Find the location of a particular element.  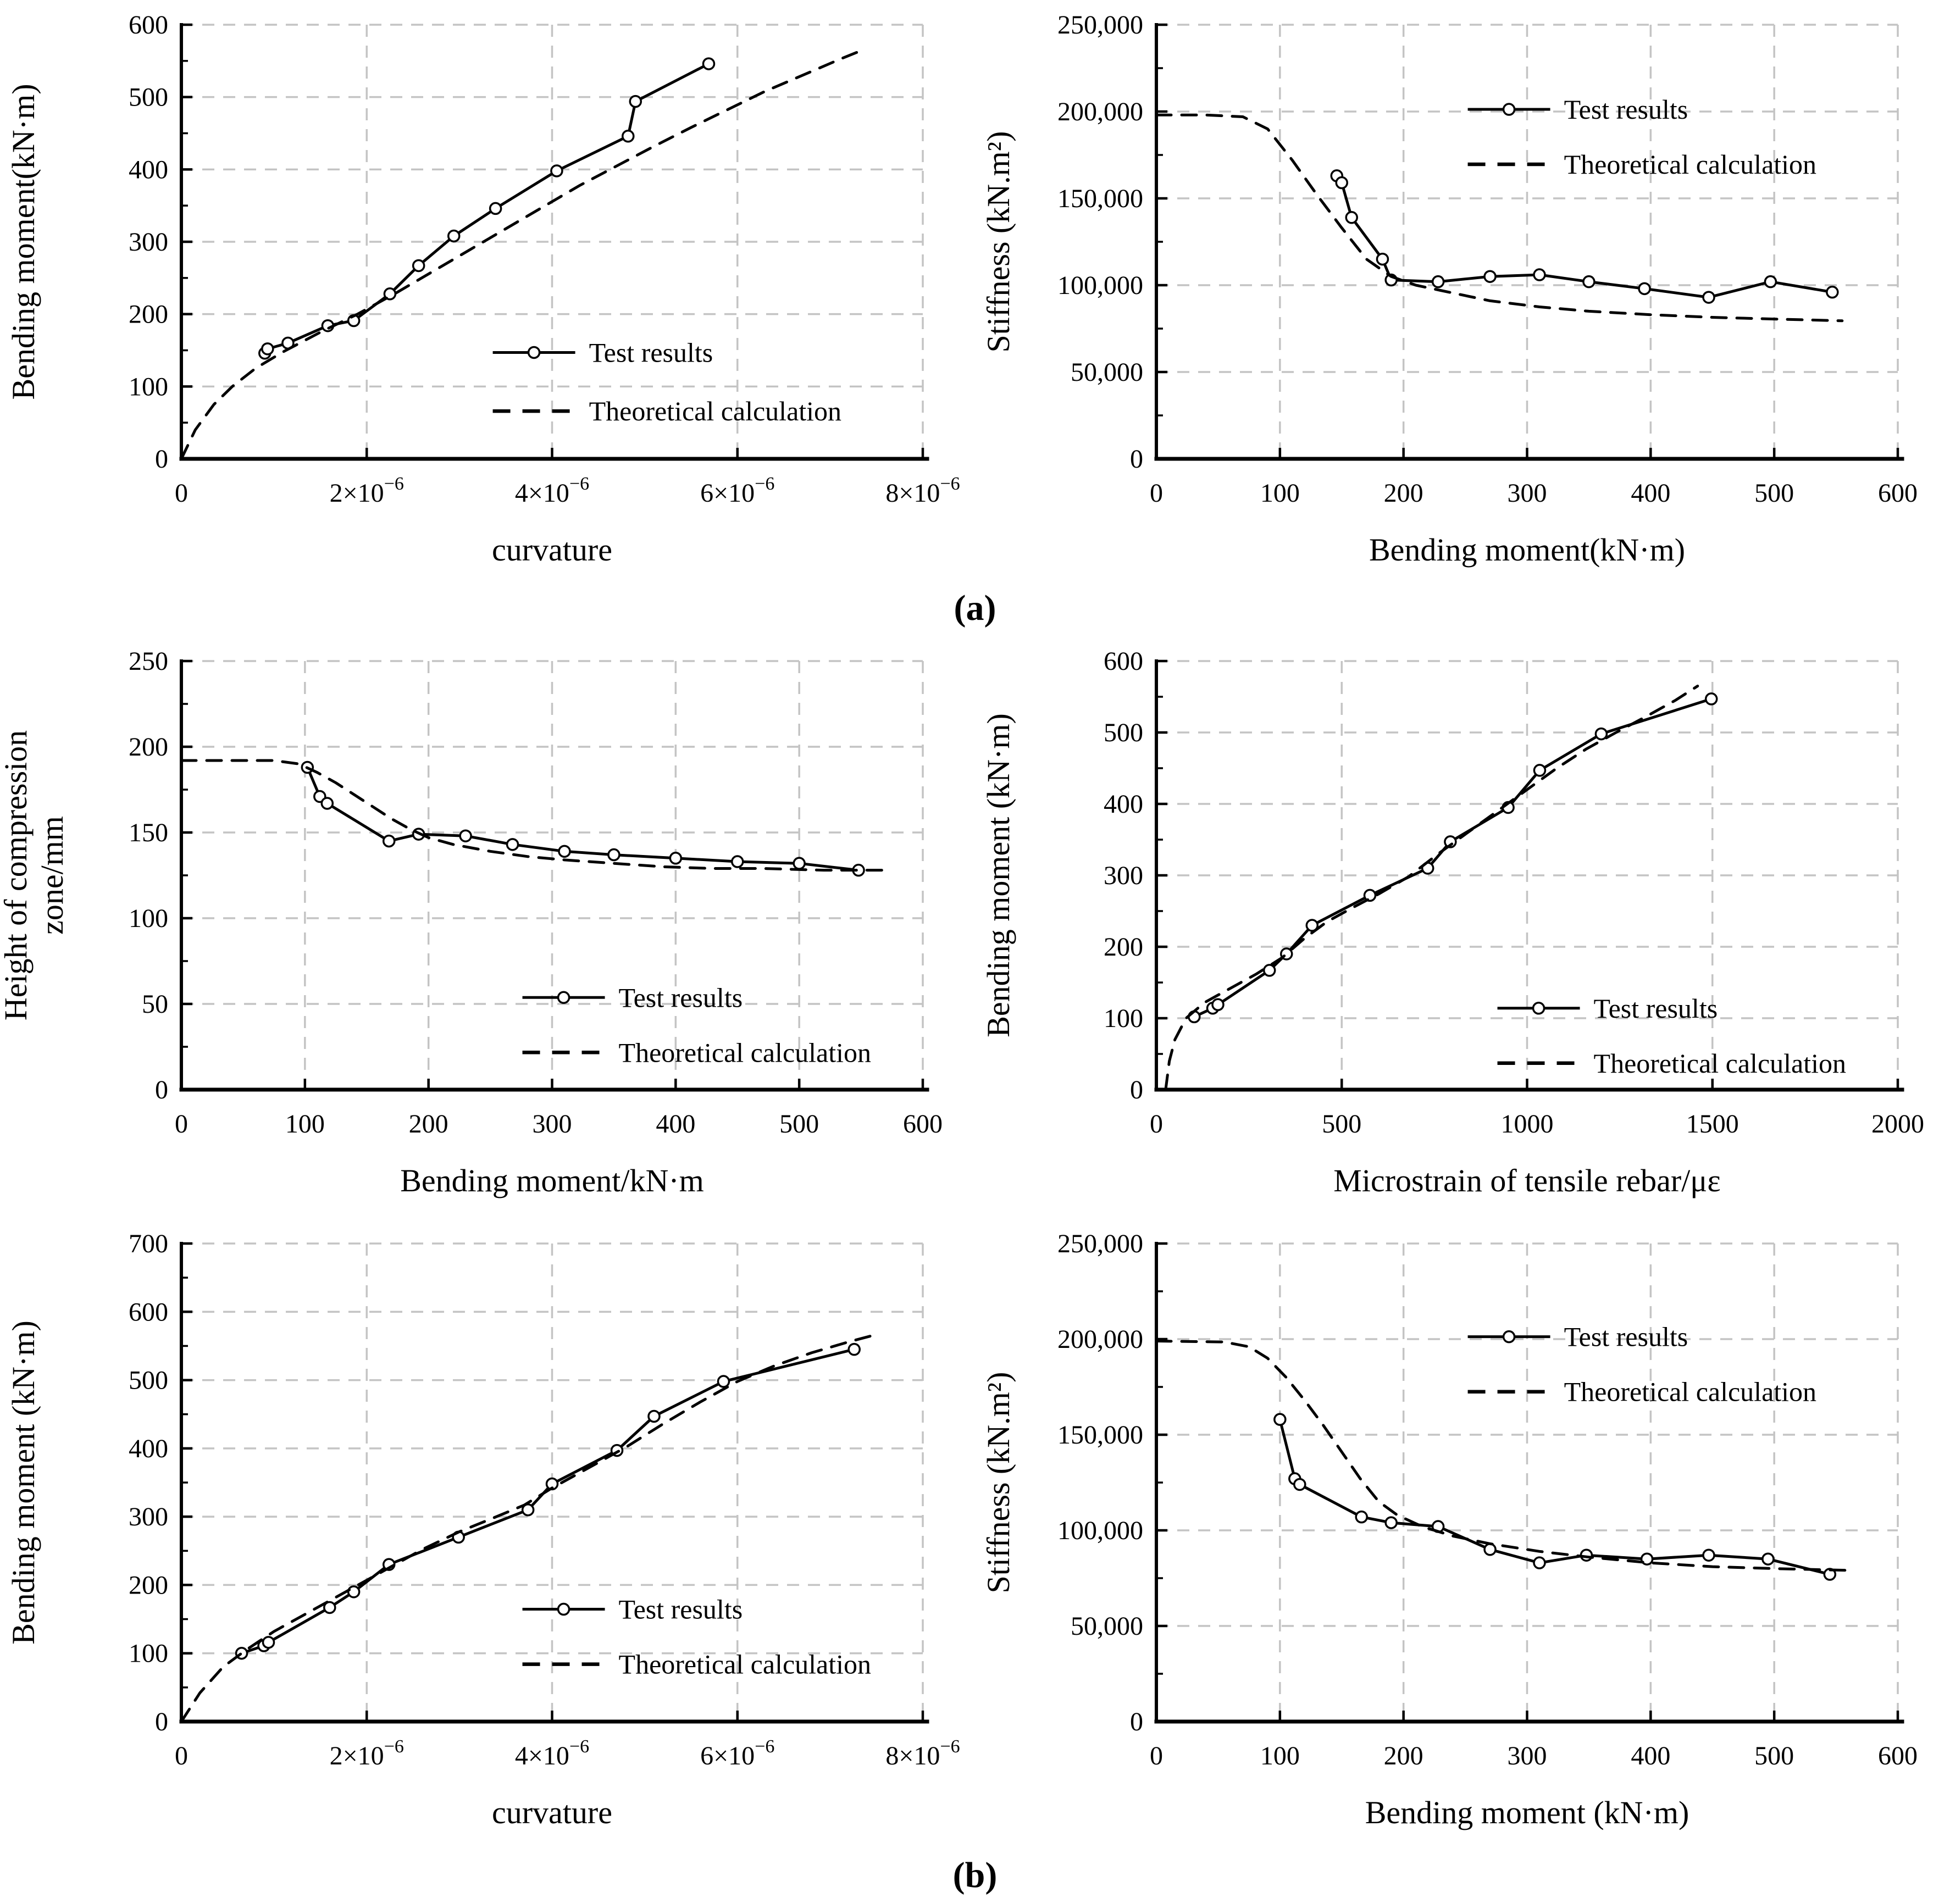

x-tick-label: 300 is located at coordinates (1527, 493).